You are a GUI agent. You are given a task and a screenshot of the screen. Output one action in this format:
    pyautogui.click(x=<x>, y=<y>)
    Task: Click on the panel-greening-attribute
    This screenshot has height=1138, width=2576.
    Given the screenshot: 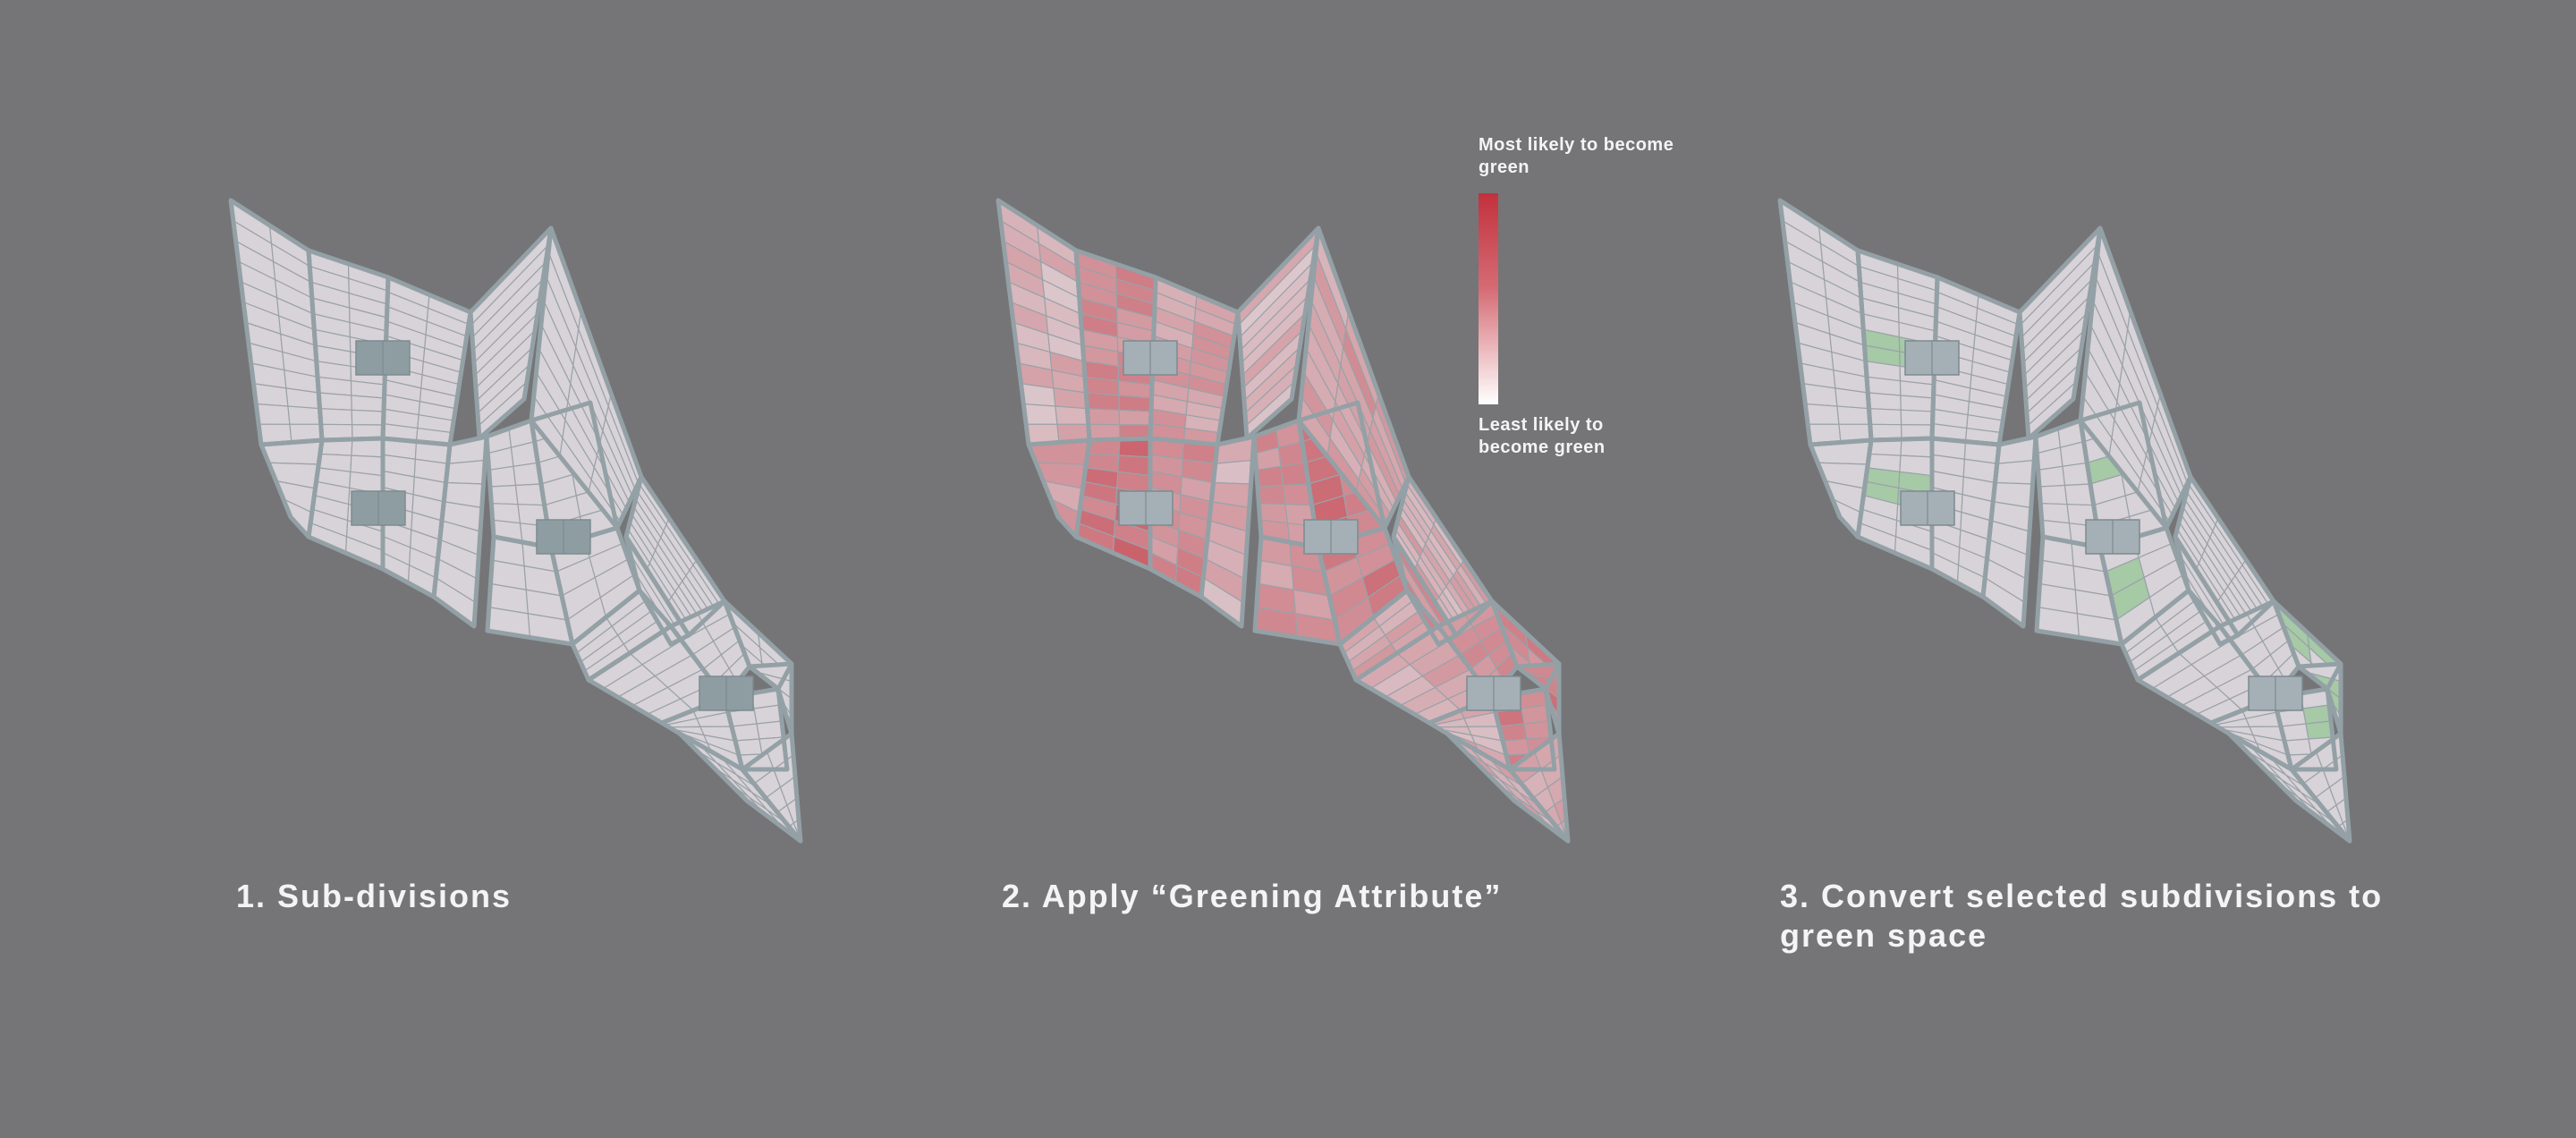 What is the action you would take?
    pyautogui.click(x=1283, y=521)
    